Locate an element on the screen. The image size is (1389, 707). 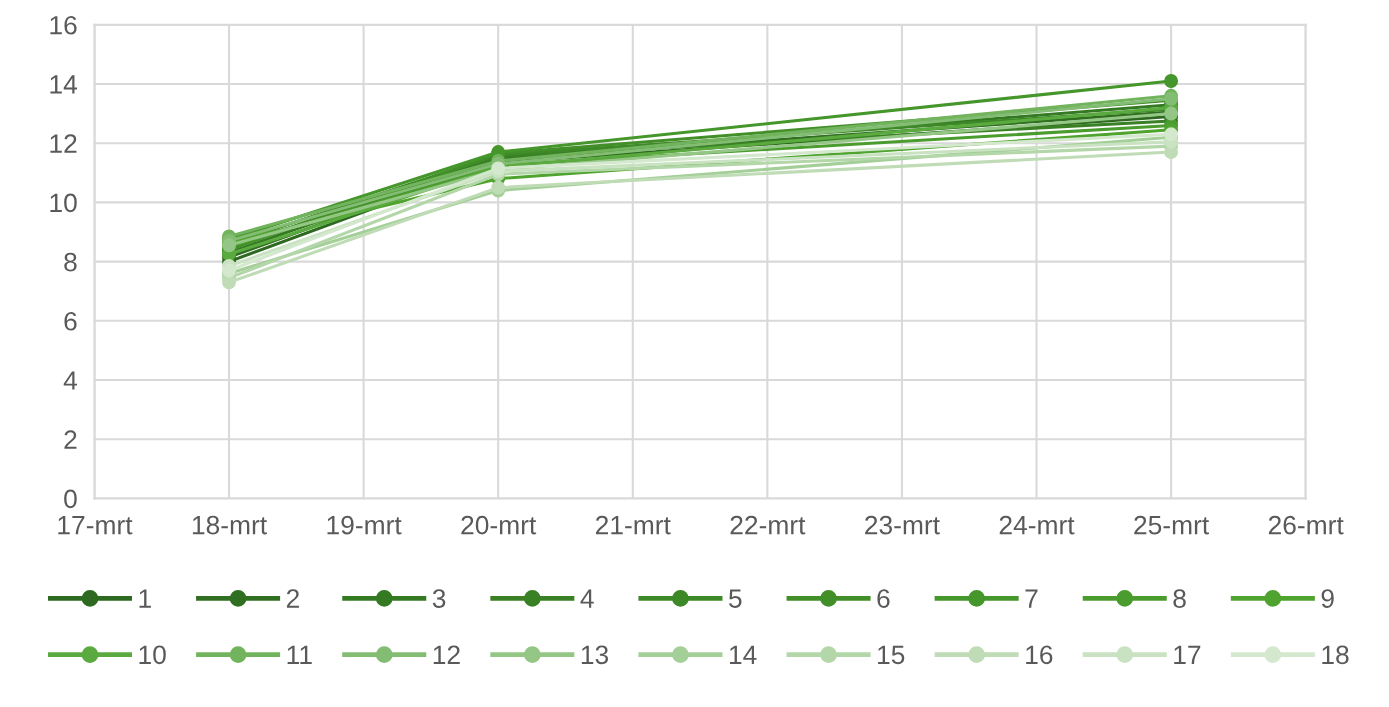
x-tick-label: 24-mrt is located at coordinates (1037, 525).